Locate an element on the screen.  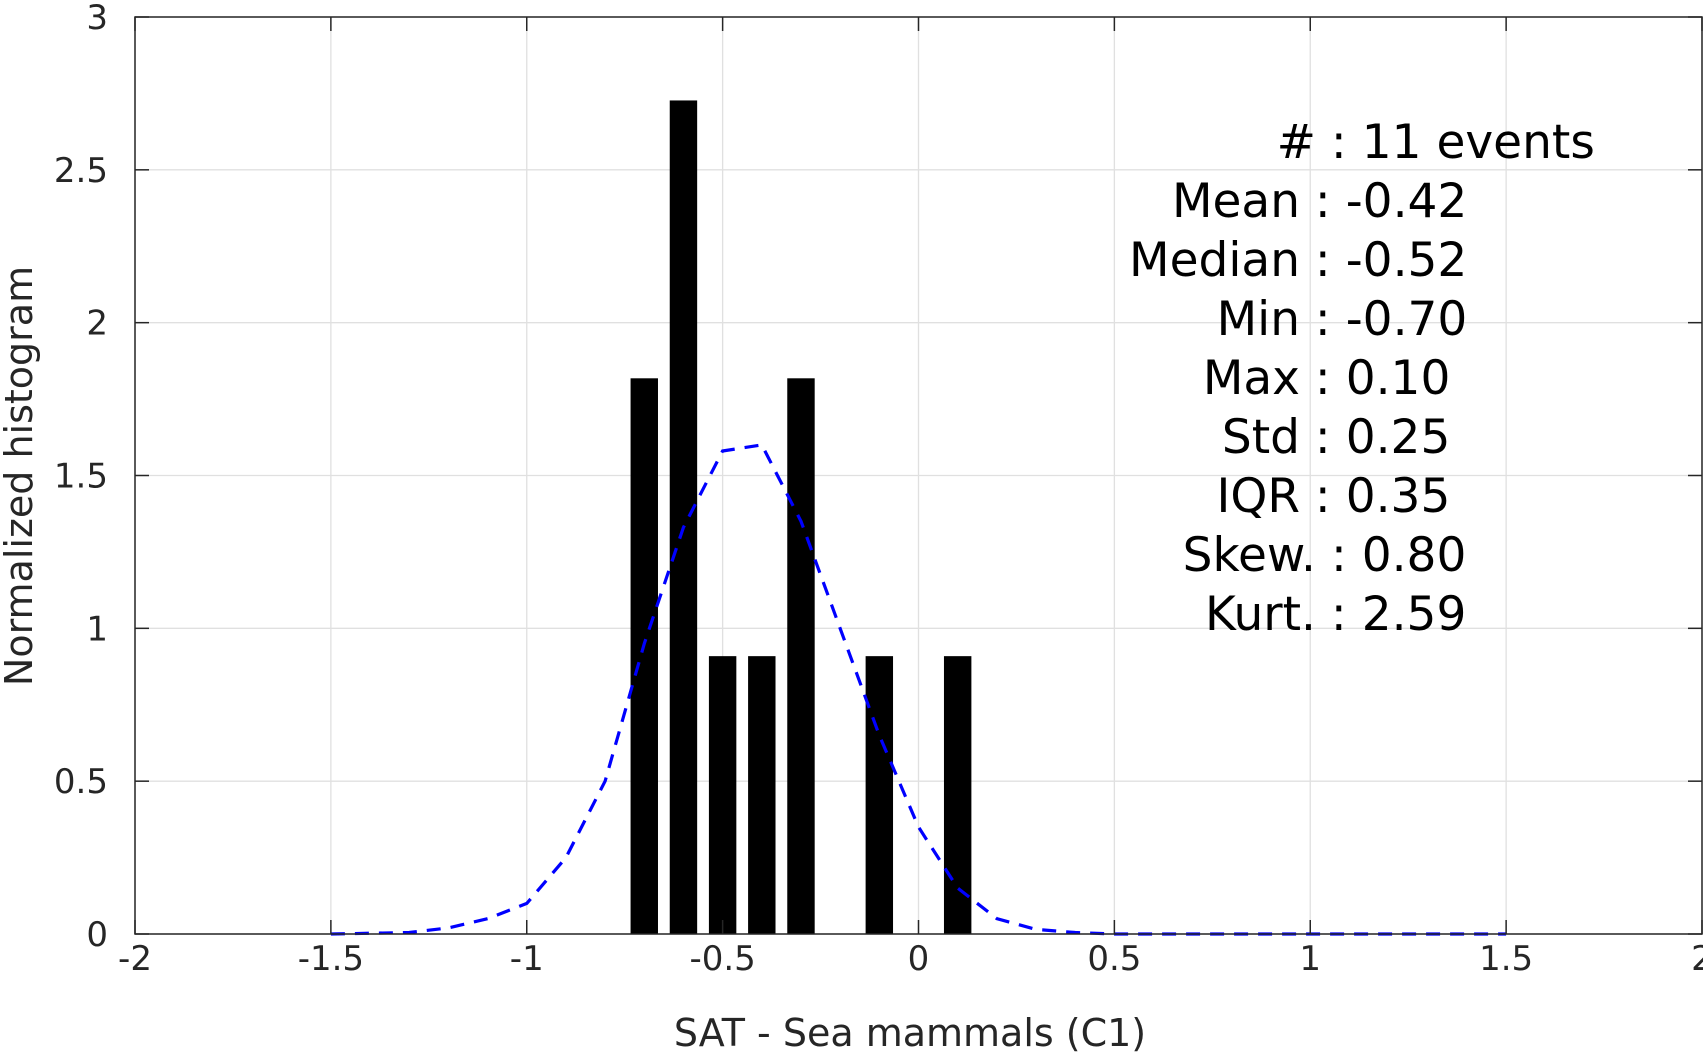
x-tick-label: -0.5 is located at coordinates (722, 959).